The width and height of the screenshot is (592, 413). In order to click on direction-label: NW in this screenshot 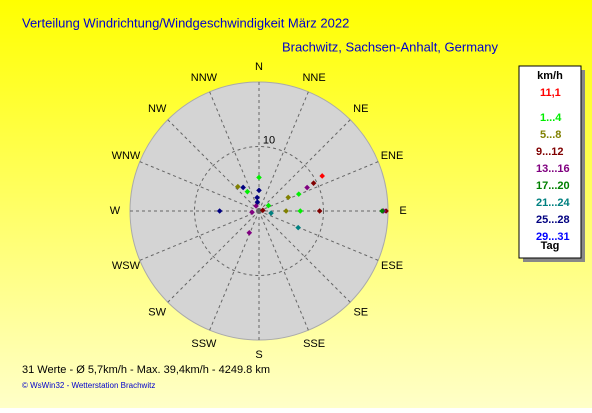, I will do `click(157, 109)`.